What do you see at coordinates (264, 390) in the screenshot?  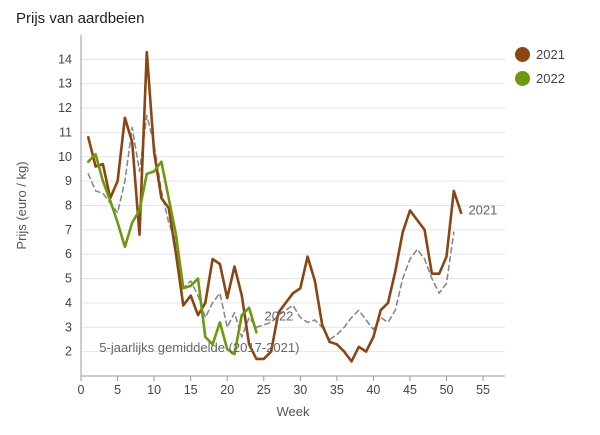 I see `x-tick-label-25: 25` at bounding box center [264, 390].